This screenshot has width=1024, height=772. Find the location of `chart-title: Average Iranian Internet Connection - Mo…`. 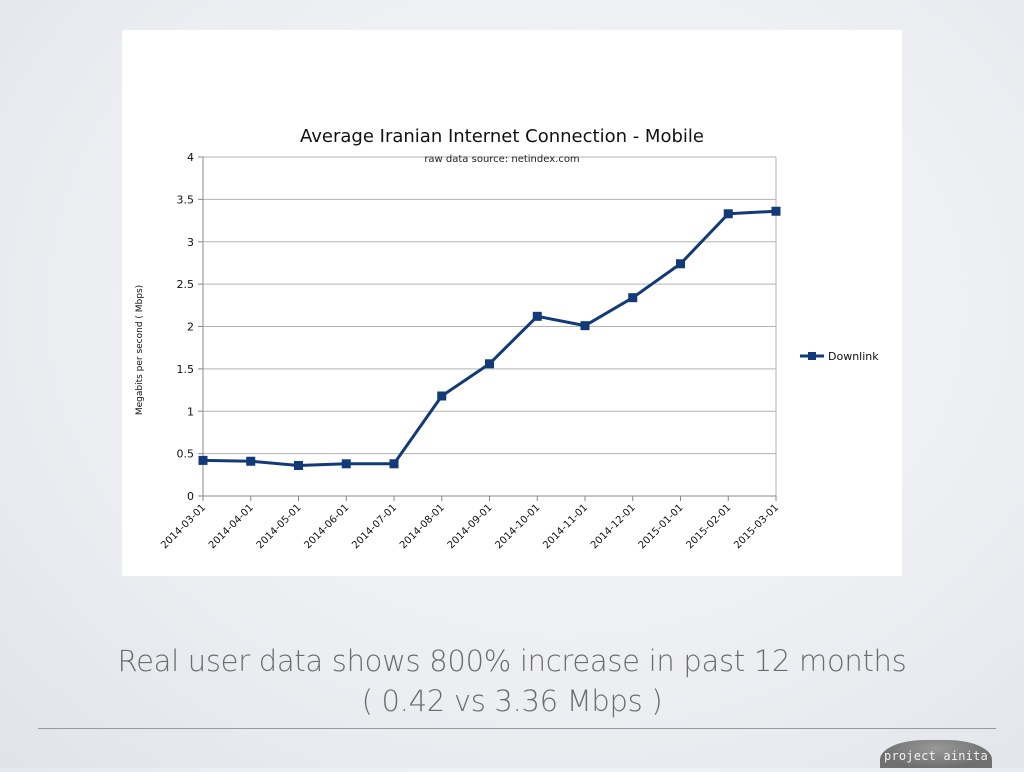

chart-title: Average Iranian Internet Connection - Mo… is located at coordinates (502, 136).